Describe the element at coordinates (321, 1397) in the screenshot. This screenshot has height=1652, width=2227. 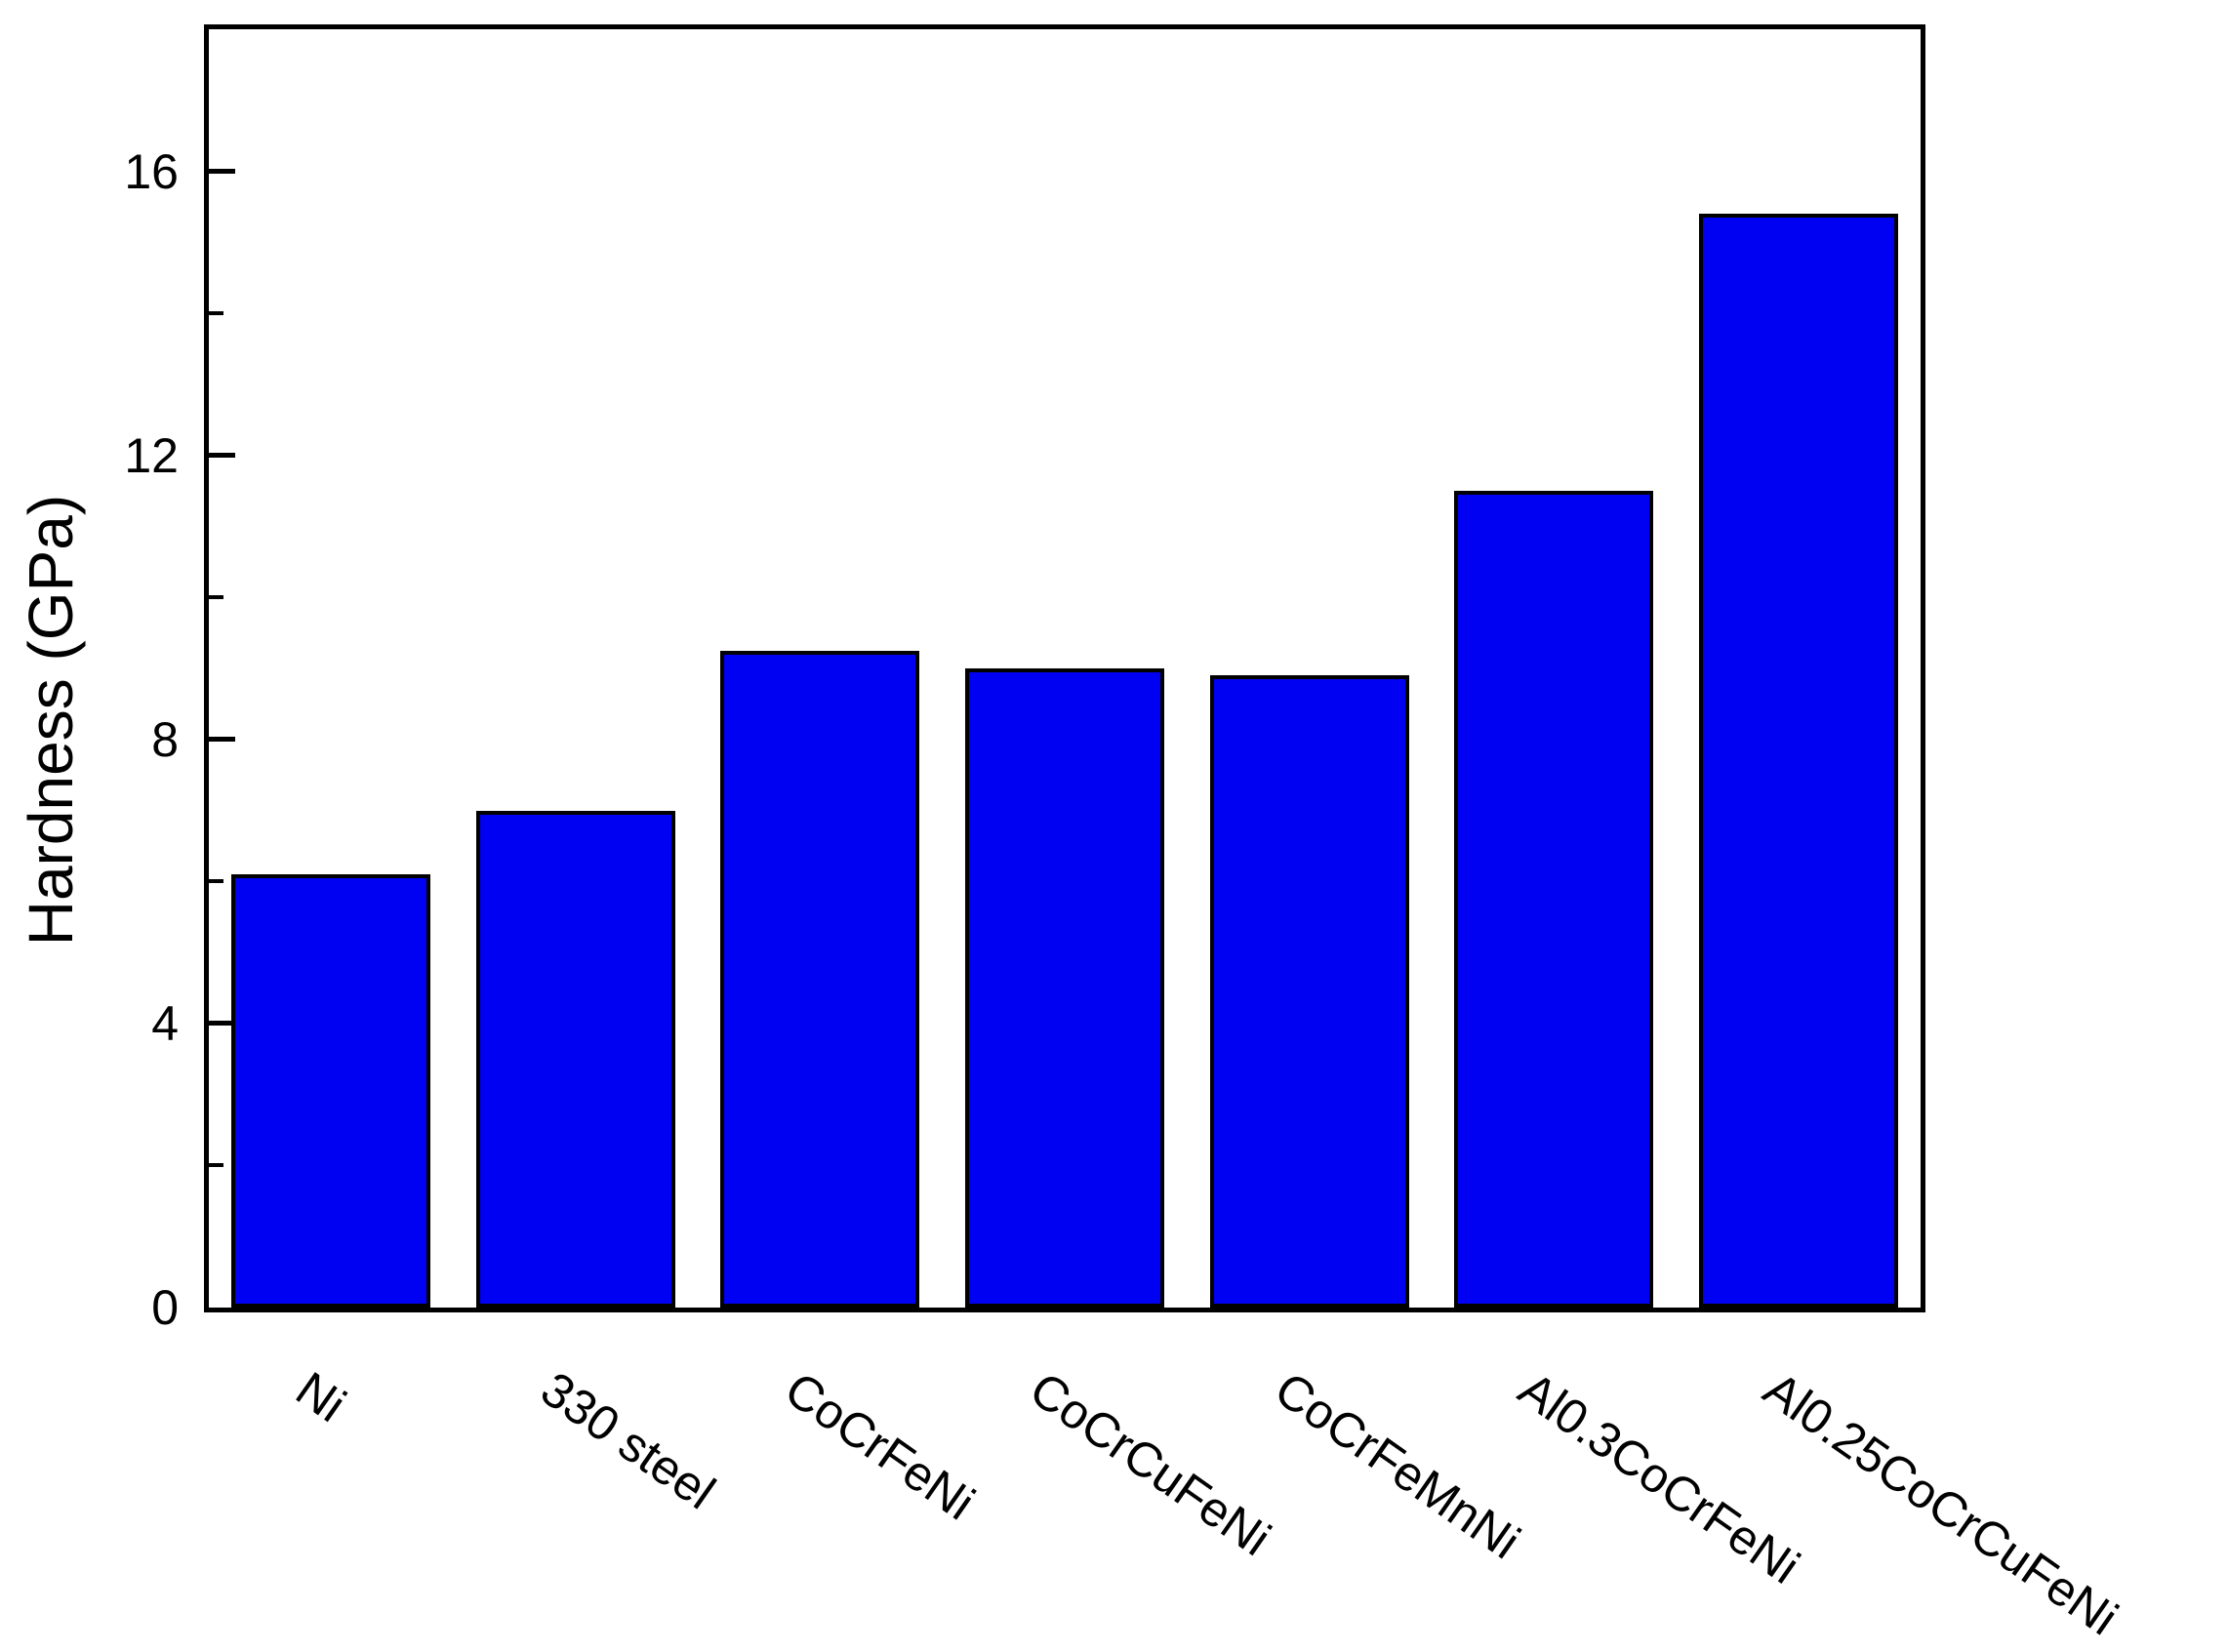
I see `x-category-label: Ni` at that location.